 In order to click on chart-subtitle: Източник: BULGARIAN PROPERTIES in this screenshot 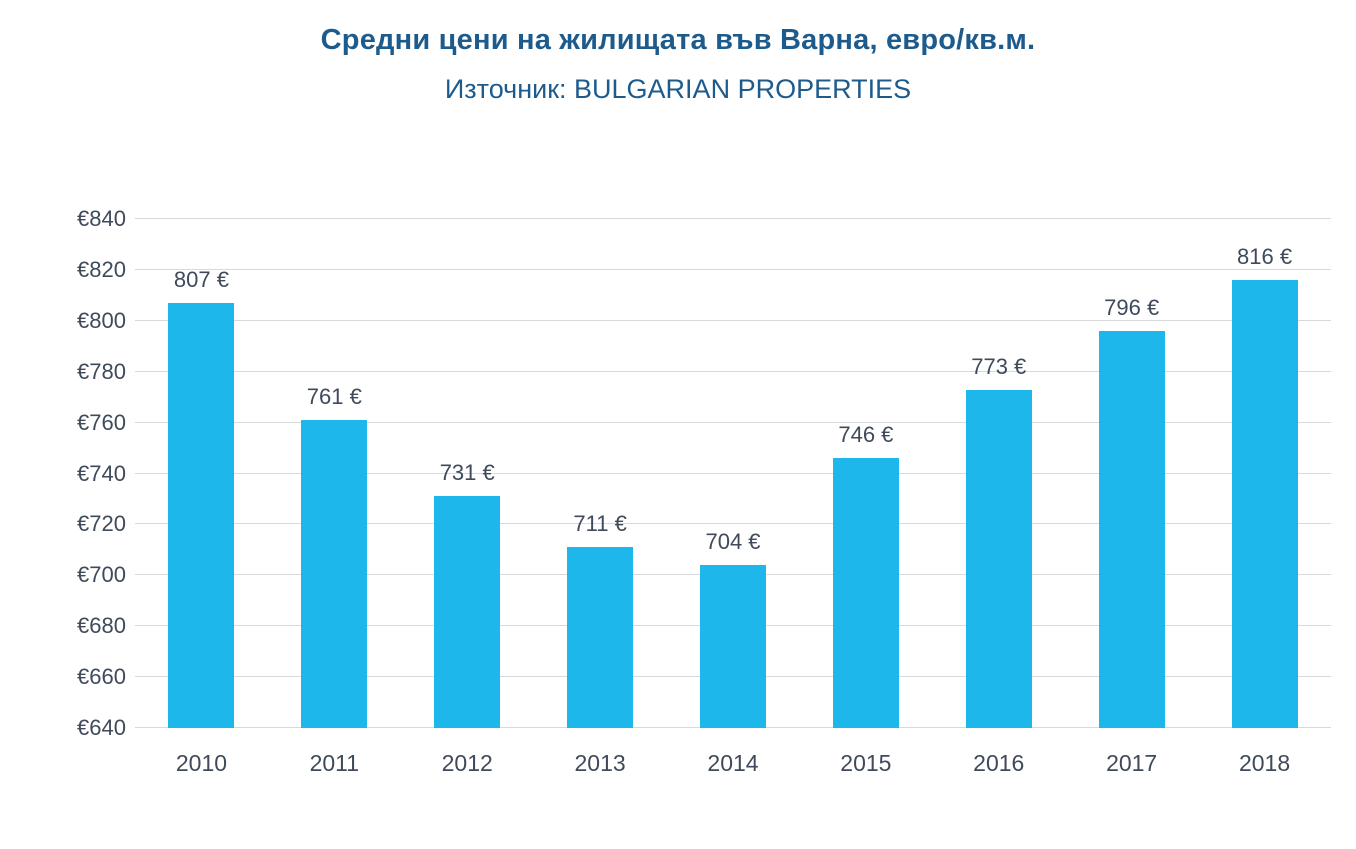, I will do `click(678, 89)`.